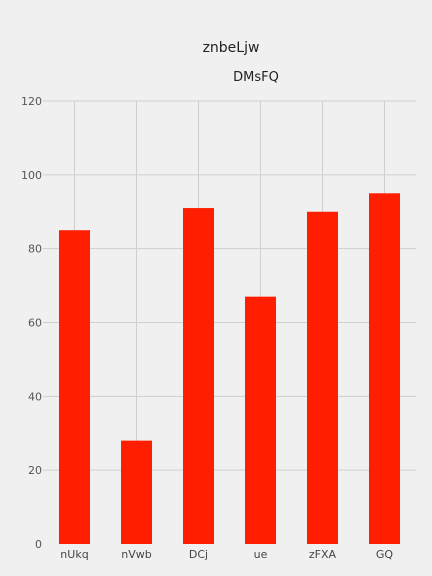 Image resolution: width=432 pixels, height=576 pixels. What do you see at coordinates (38, 544) in the screenshot?
I see `y-tick-label: 0` at bounding box center [38, 544].